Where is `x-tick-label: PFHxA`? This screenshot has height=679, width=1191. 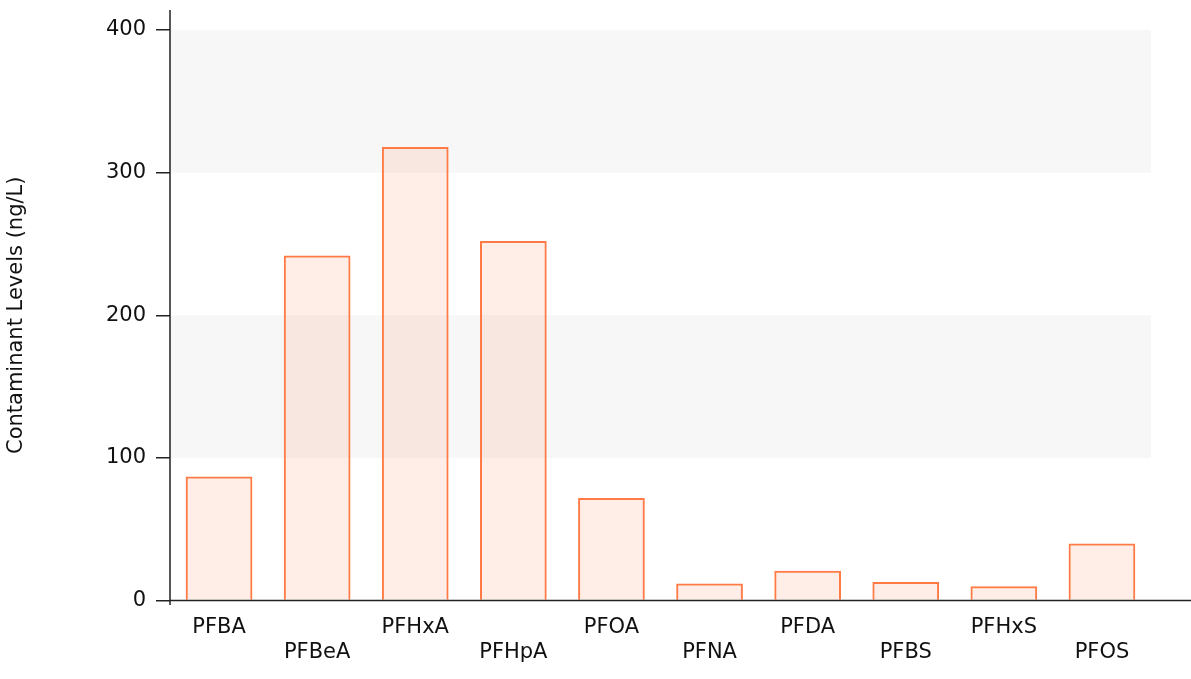
x-tick-label: PFHxA is located at coordinates (415, 625).